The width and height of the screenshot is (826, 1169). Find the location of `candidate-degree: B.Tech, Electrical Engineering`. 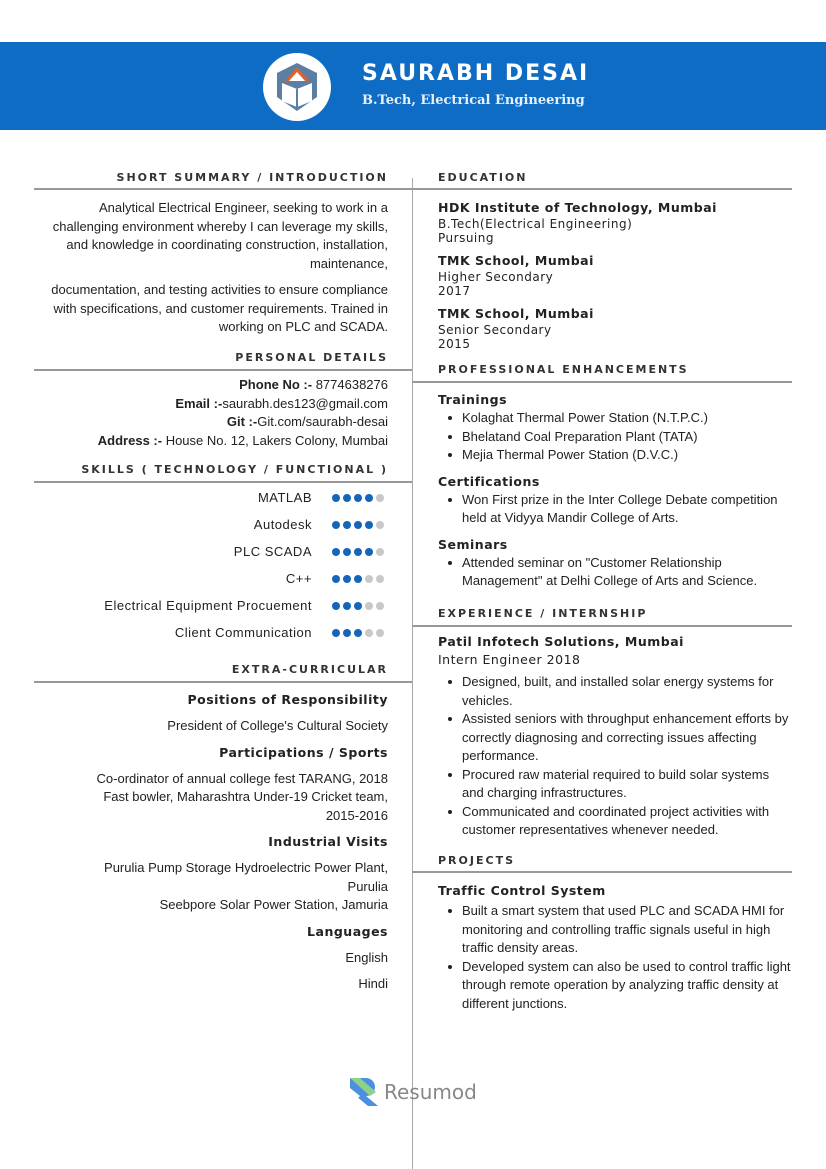

candidate-degree: B.Tech, Electrical Engineering is located at coordinates (473, 100).